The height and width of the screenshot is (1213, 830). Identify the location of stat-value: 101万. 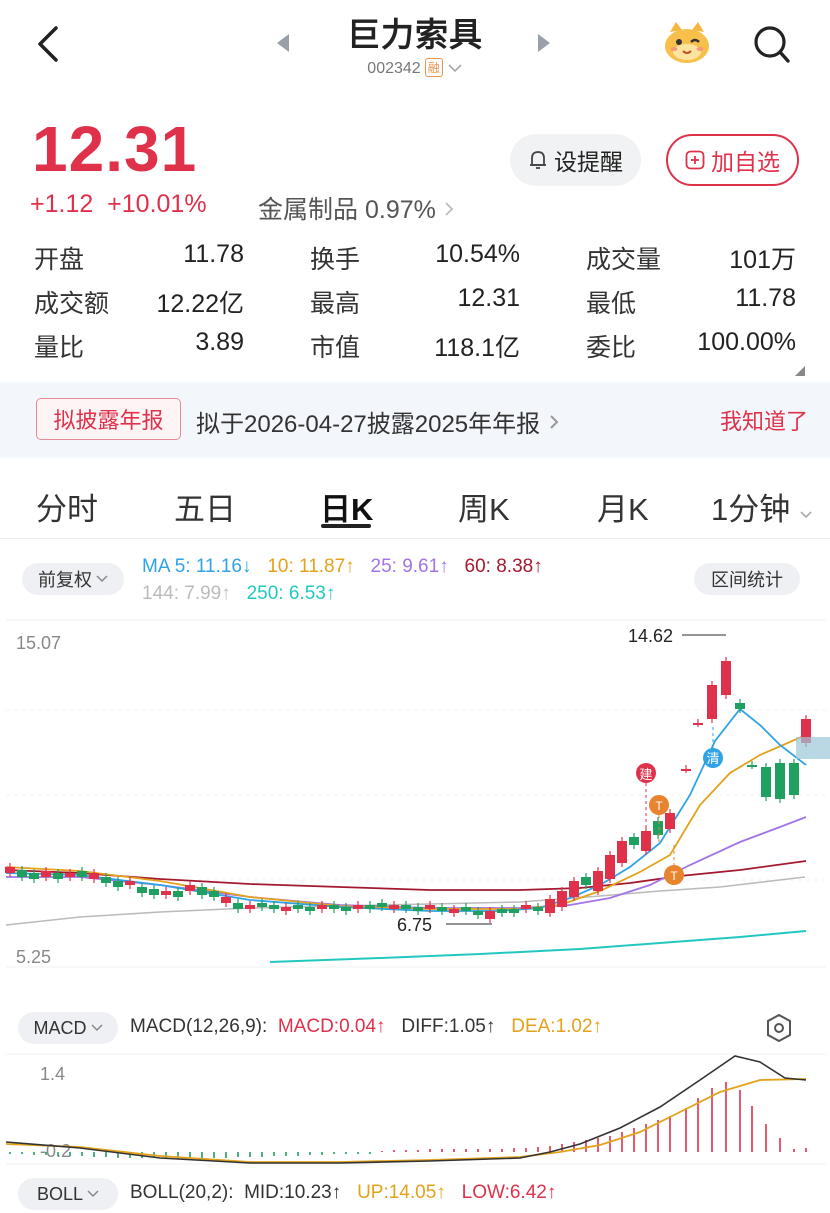
(762, 260).